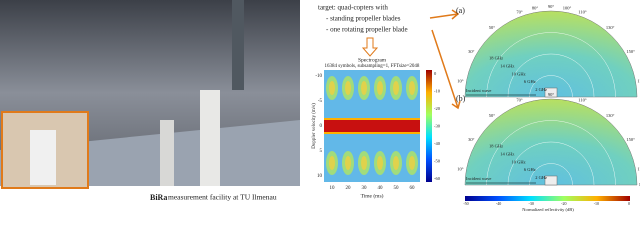 This screenshot has width=640, height=240. What do you see at coordinates (333, 188) in the screenshot?
I see `x-tick-label: 10` at bounding box center [333, 188].